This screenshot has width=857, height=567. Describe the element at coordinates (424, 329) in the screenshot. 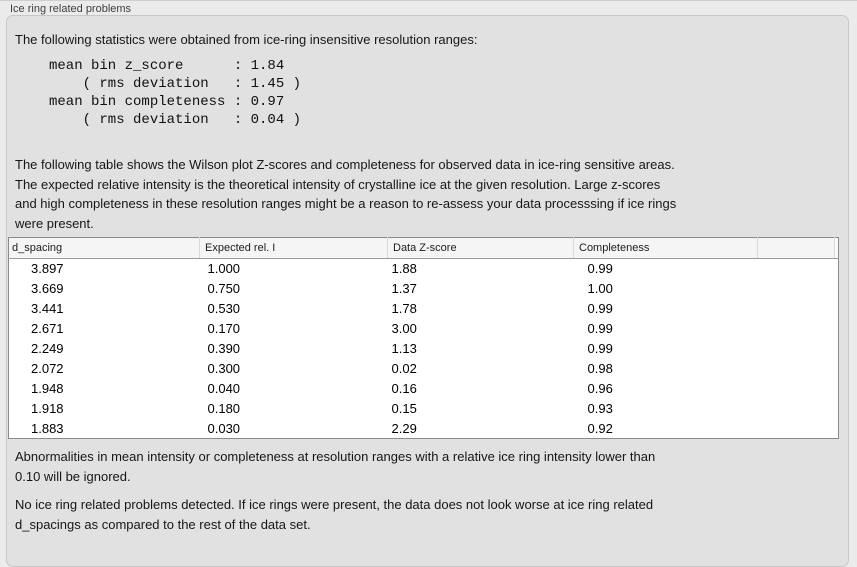

I see `table-row: 2.671 0.170 3.00 0.99` at that location.